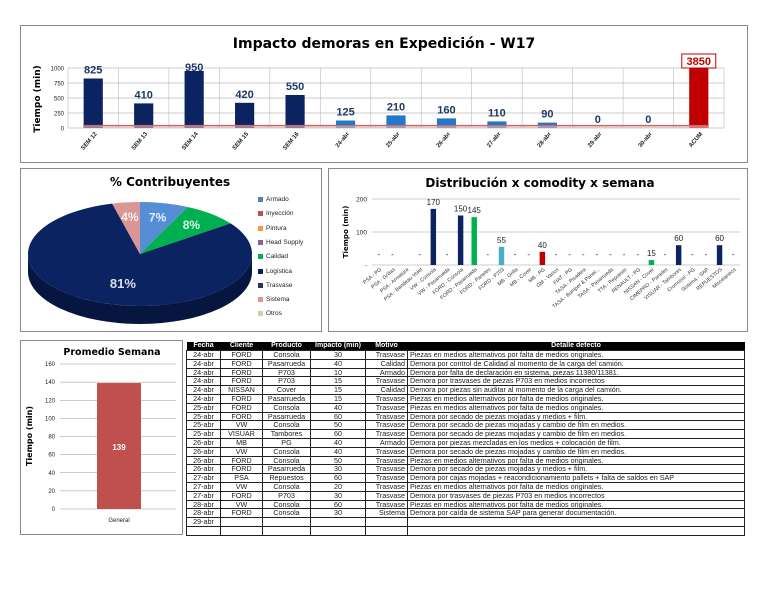 Image resolution: width=768 pixels, height=594 pixels. What do you see at coordinates (190, 141) in the screenshot?
I see `x-tick-label: SEM 14` at bounding box center [190, 141].